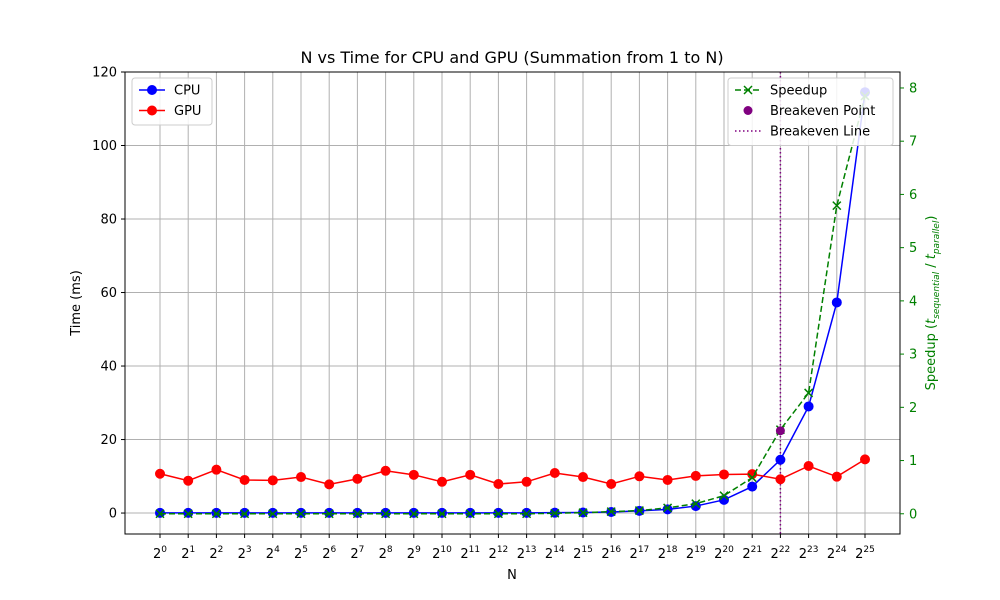  Describe the element at coordinates (329, 553) in the screenshot. I see `x-tick-label: 26` at that location.